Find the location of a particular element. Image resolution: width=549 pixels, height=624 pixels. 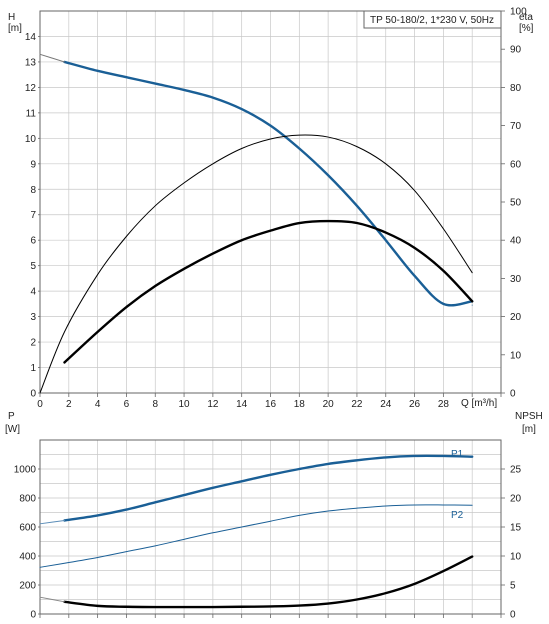

bottom-left-tick-label: 200 is located at coordinates (27, 586).